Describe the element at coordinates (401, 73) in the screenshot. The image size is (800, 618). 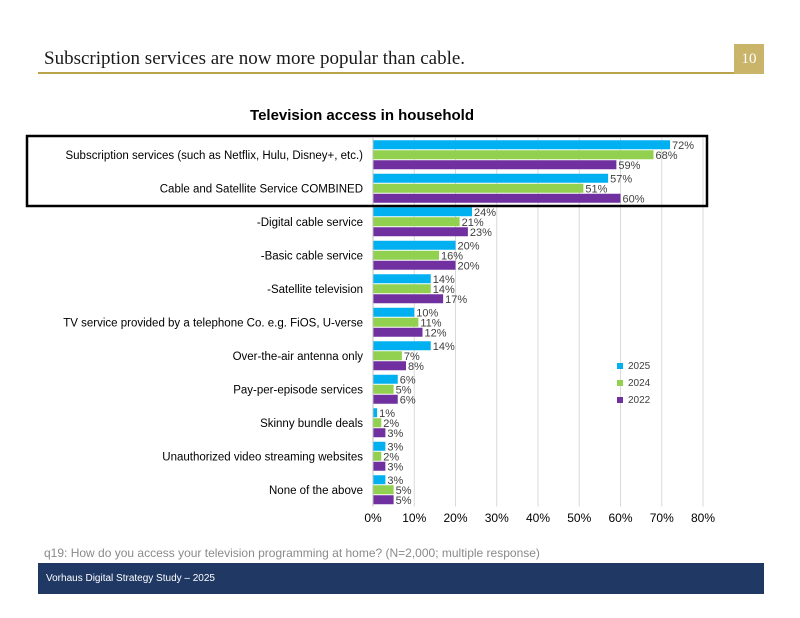
I see `title-divider` at that location.